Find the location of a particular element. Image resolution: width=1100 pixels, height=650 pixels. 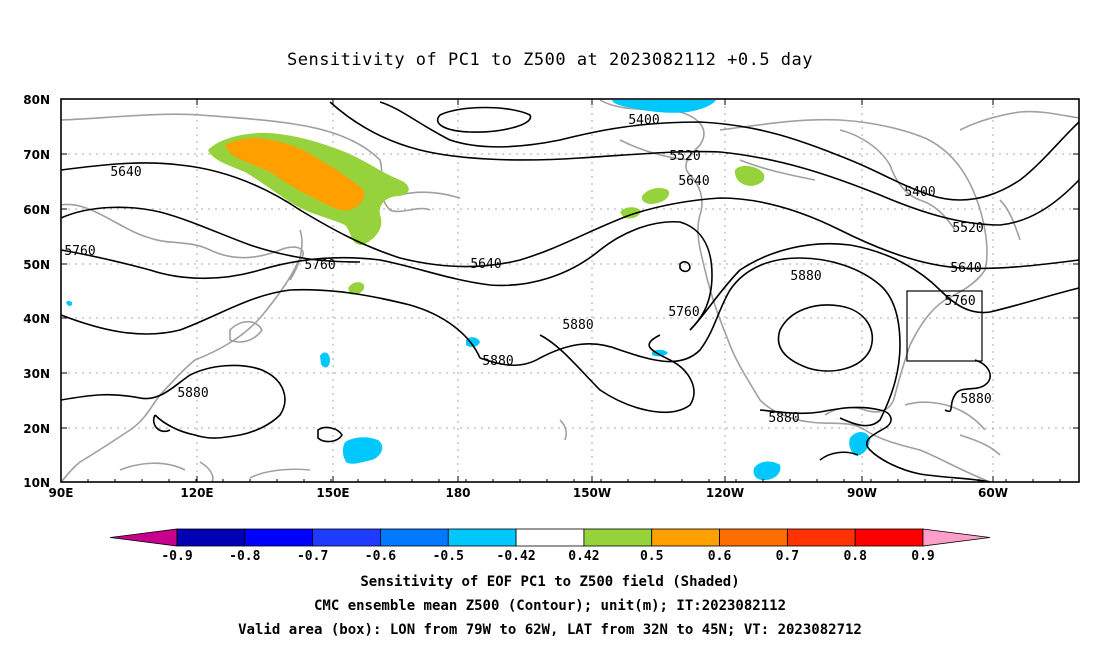

colorbar-label: 0.42 is located at coordinates (583, 556).